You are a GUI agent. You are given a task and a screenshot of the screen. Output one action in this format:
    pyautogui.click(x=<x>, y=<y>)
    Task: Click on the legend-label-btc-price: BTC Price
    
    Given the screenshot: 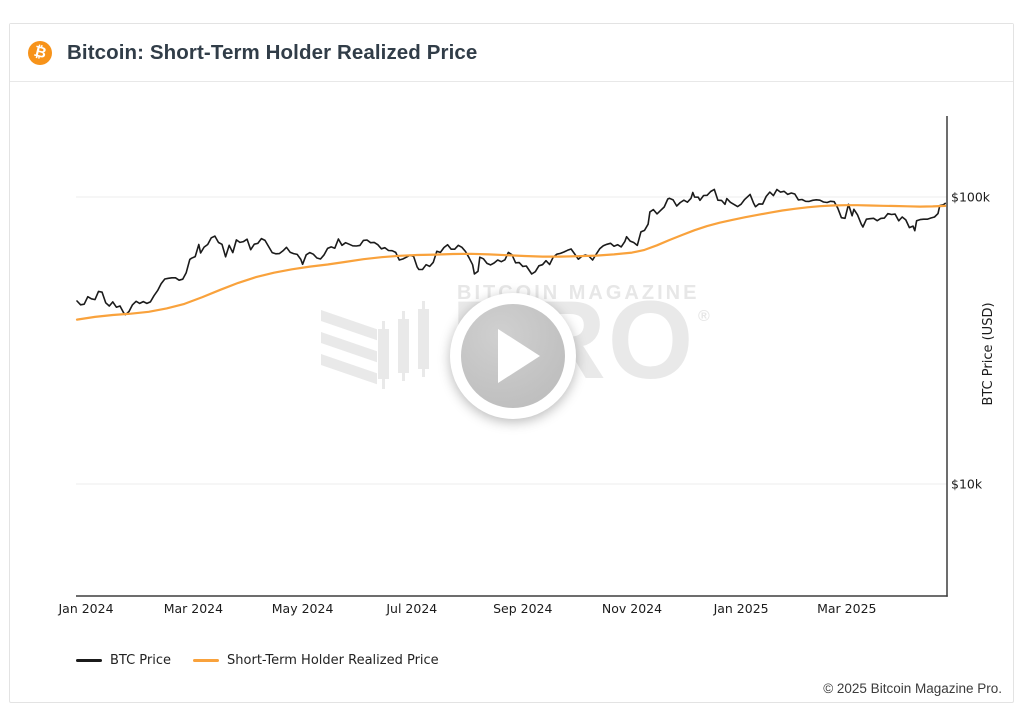 What is the action you would take?
    pyautogui.click(x=141, y=660)
    